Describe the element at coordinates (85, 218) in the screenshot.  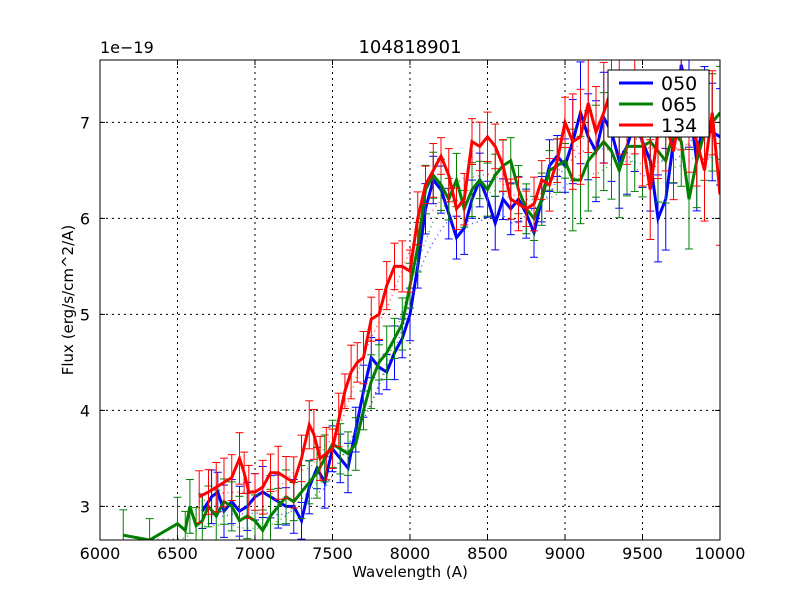
I see `y-tick-label: 6` at that location.